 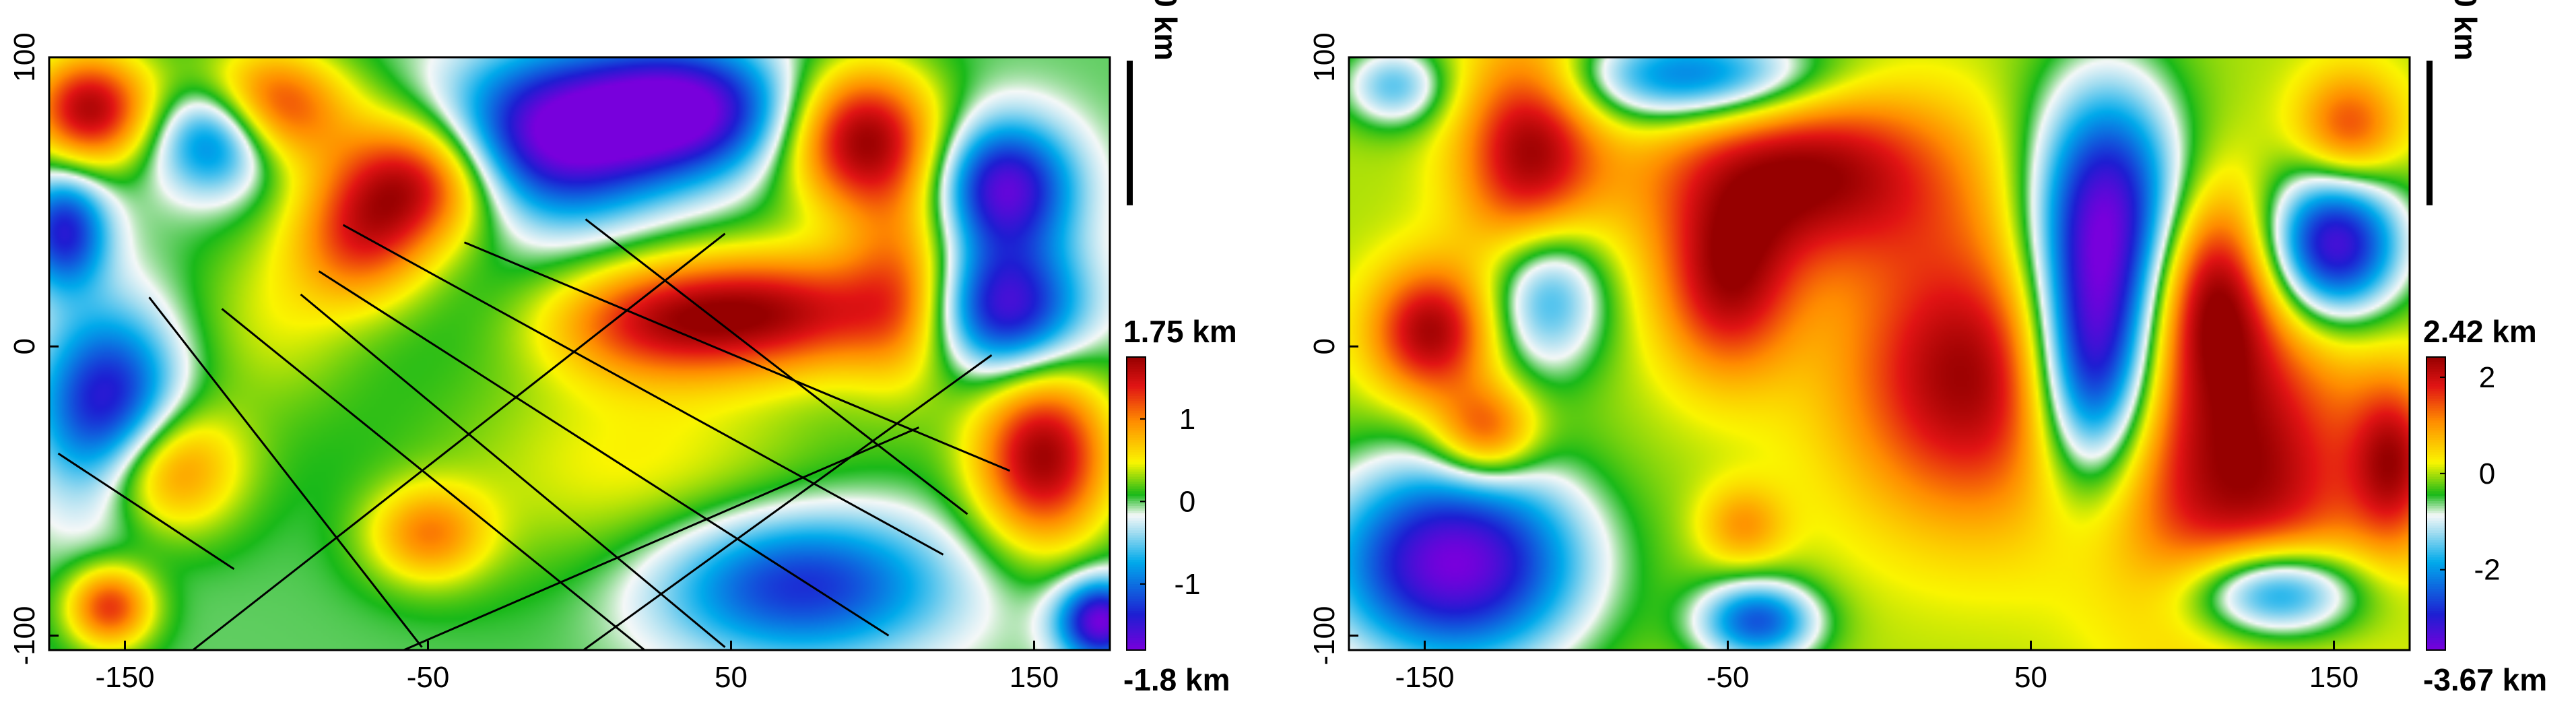 I want to click on colorbar-tick-label: 0, so click(x=1187, y=501).